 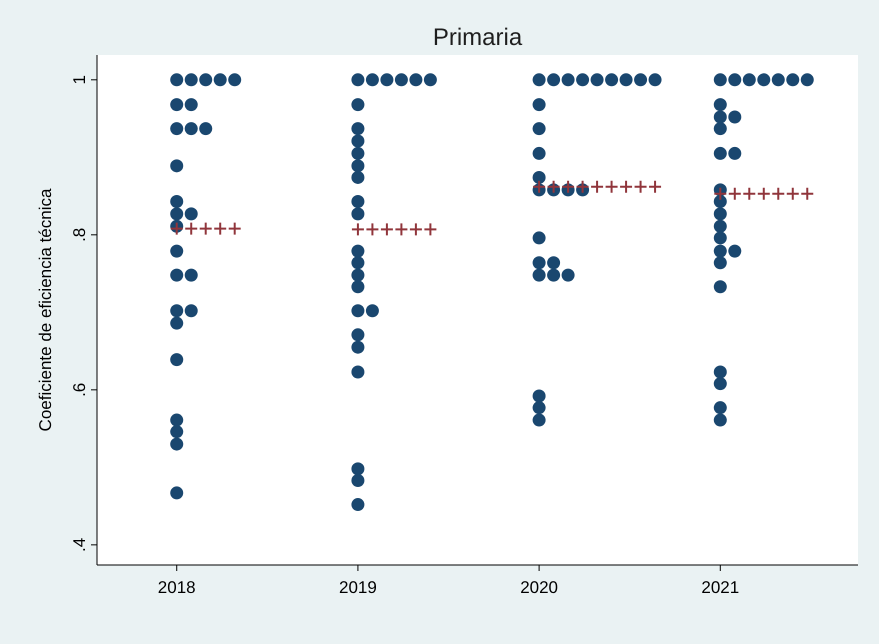 I want to click on x-tick-label: 2018, so click(x=177, y=587).